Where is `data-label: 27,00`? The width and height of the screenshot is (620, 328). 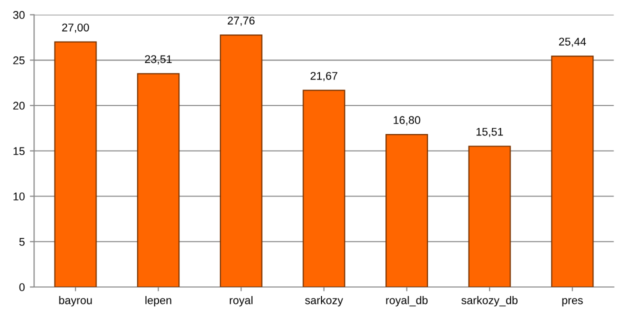 data-label: 27,00 is located at coordinates (75, 28).